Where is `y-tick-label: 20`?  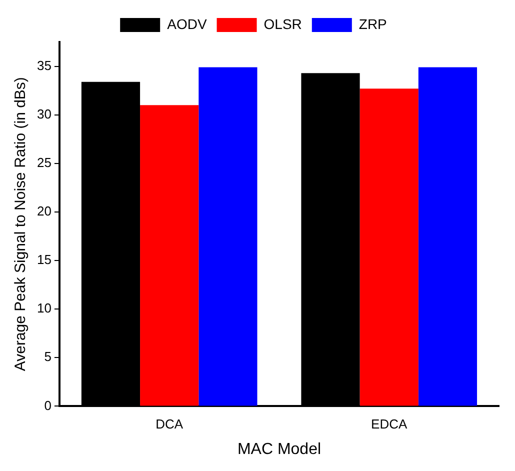 y-tick-label: 20 is located at coordinates (44, 211).